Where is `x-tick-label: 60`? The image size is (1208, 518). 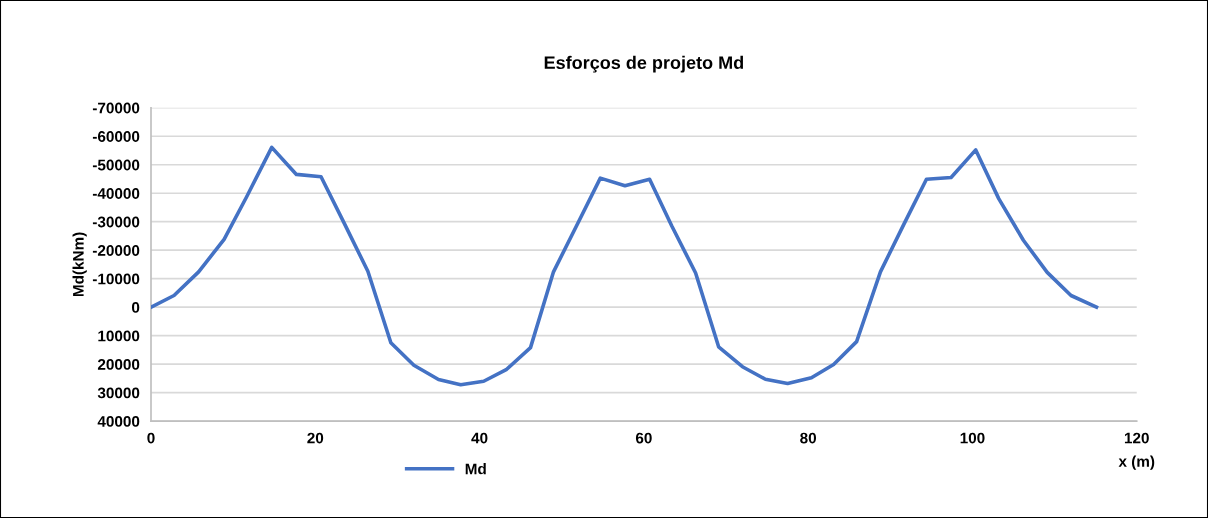
x-tick-label: 60 is located at coordinates (643, 438).